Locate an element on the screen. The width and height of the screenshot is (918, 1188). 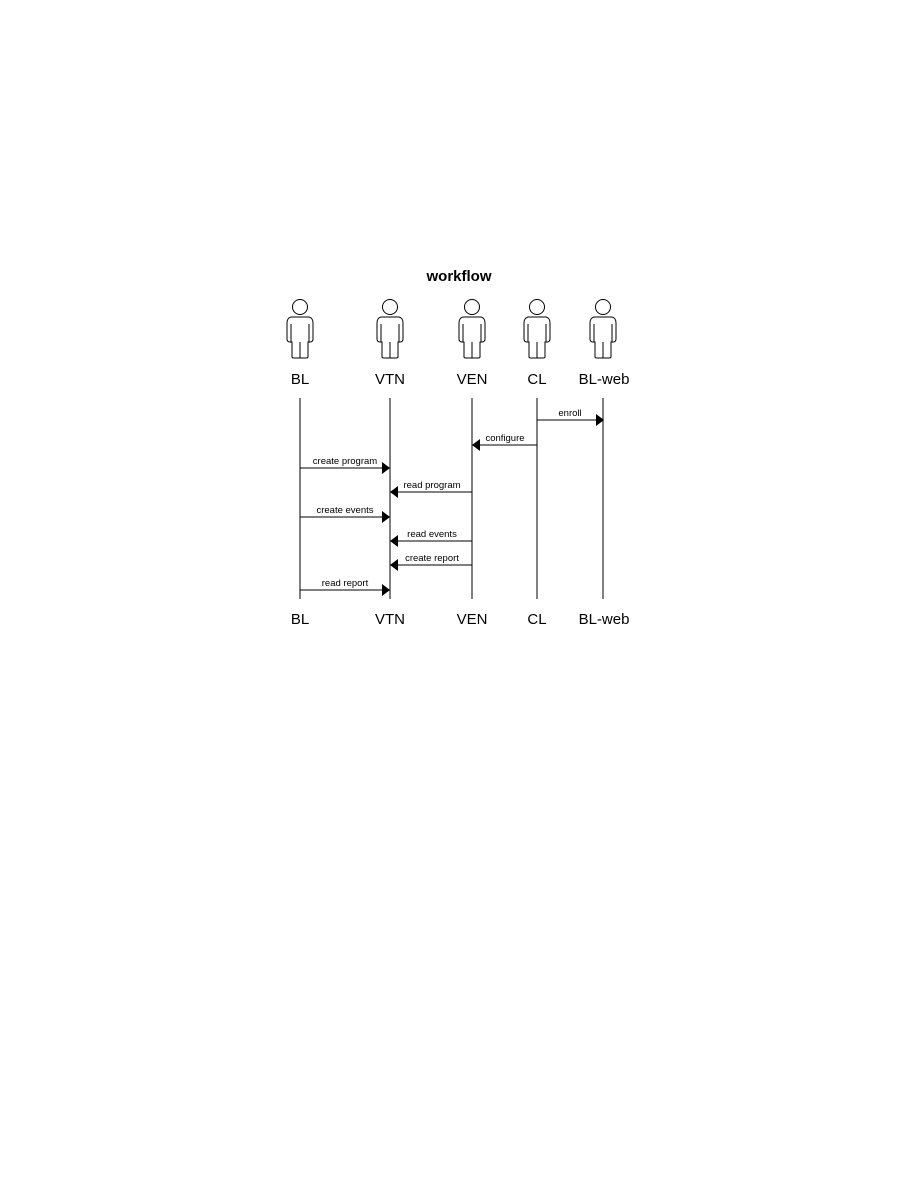
message-create-program: create program is located at coordinates (345, 465).